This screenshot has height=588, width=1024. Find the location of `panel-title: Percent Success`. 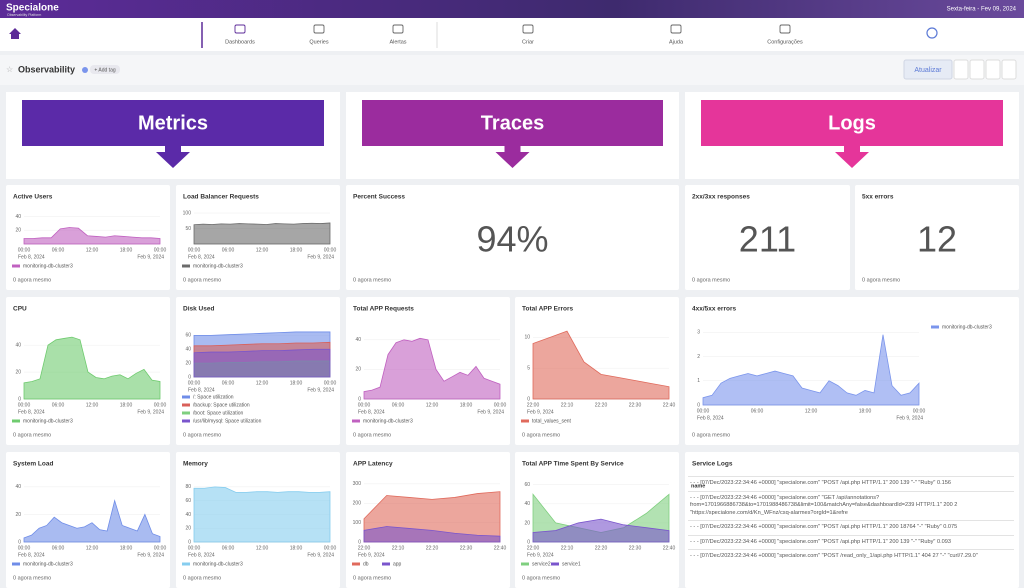

panel-title: Percent Success is located at coordinates (379, 197).